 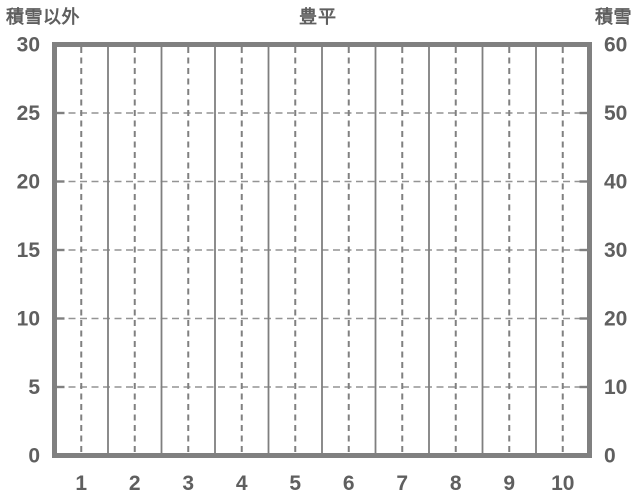 I want to click on x-axis-tick-label: 3, so click(x=188, y=483).